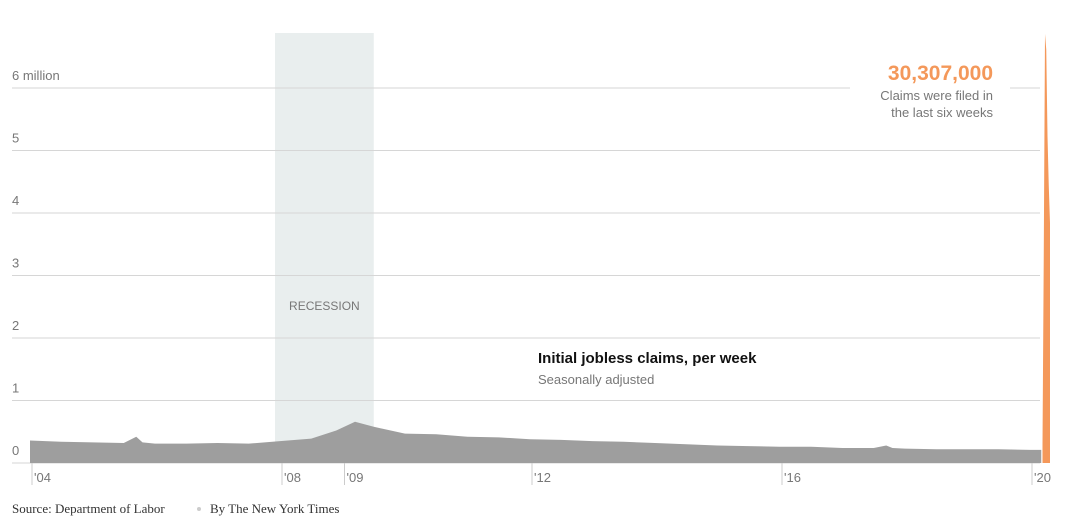  What do you see at coordinates (42, 477) in the screenshot?
I see `x-tick-label: '04` at bounding box center [42, 477].